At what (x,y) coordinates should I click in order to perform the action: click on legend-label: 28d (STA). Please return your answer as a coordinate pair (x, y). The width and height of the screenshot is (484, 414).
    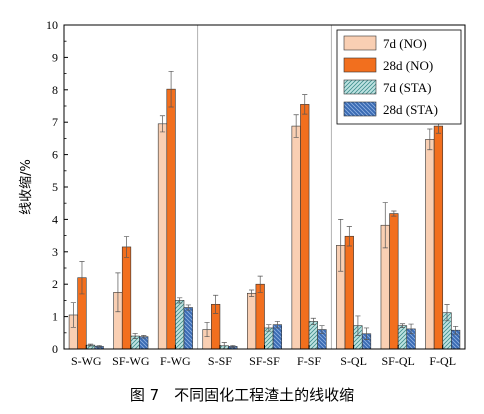
    Looking at the image, I should click on (410, 109).